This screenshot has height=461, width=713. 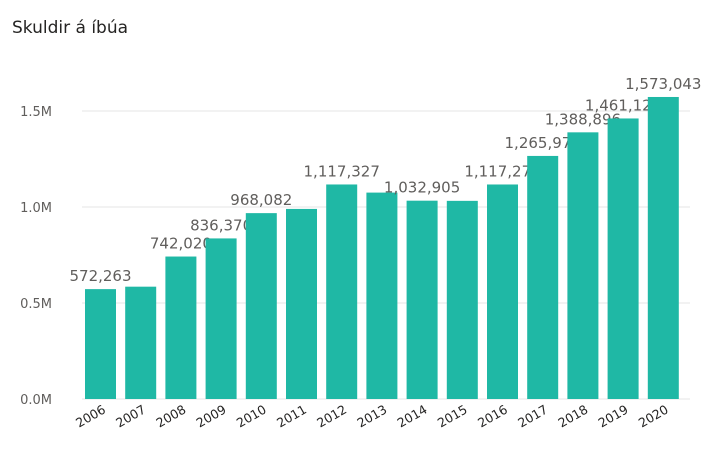 What do you see at coordinates (583, 119) in the screenshot?
I see `data-label: 1,388,896` at bounding box center [583, 119].